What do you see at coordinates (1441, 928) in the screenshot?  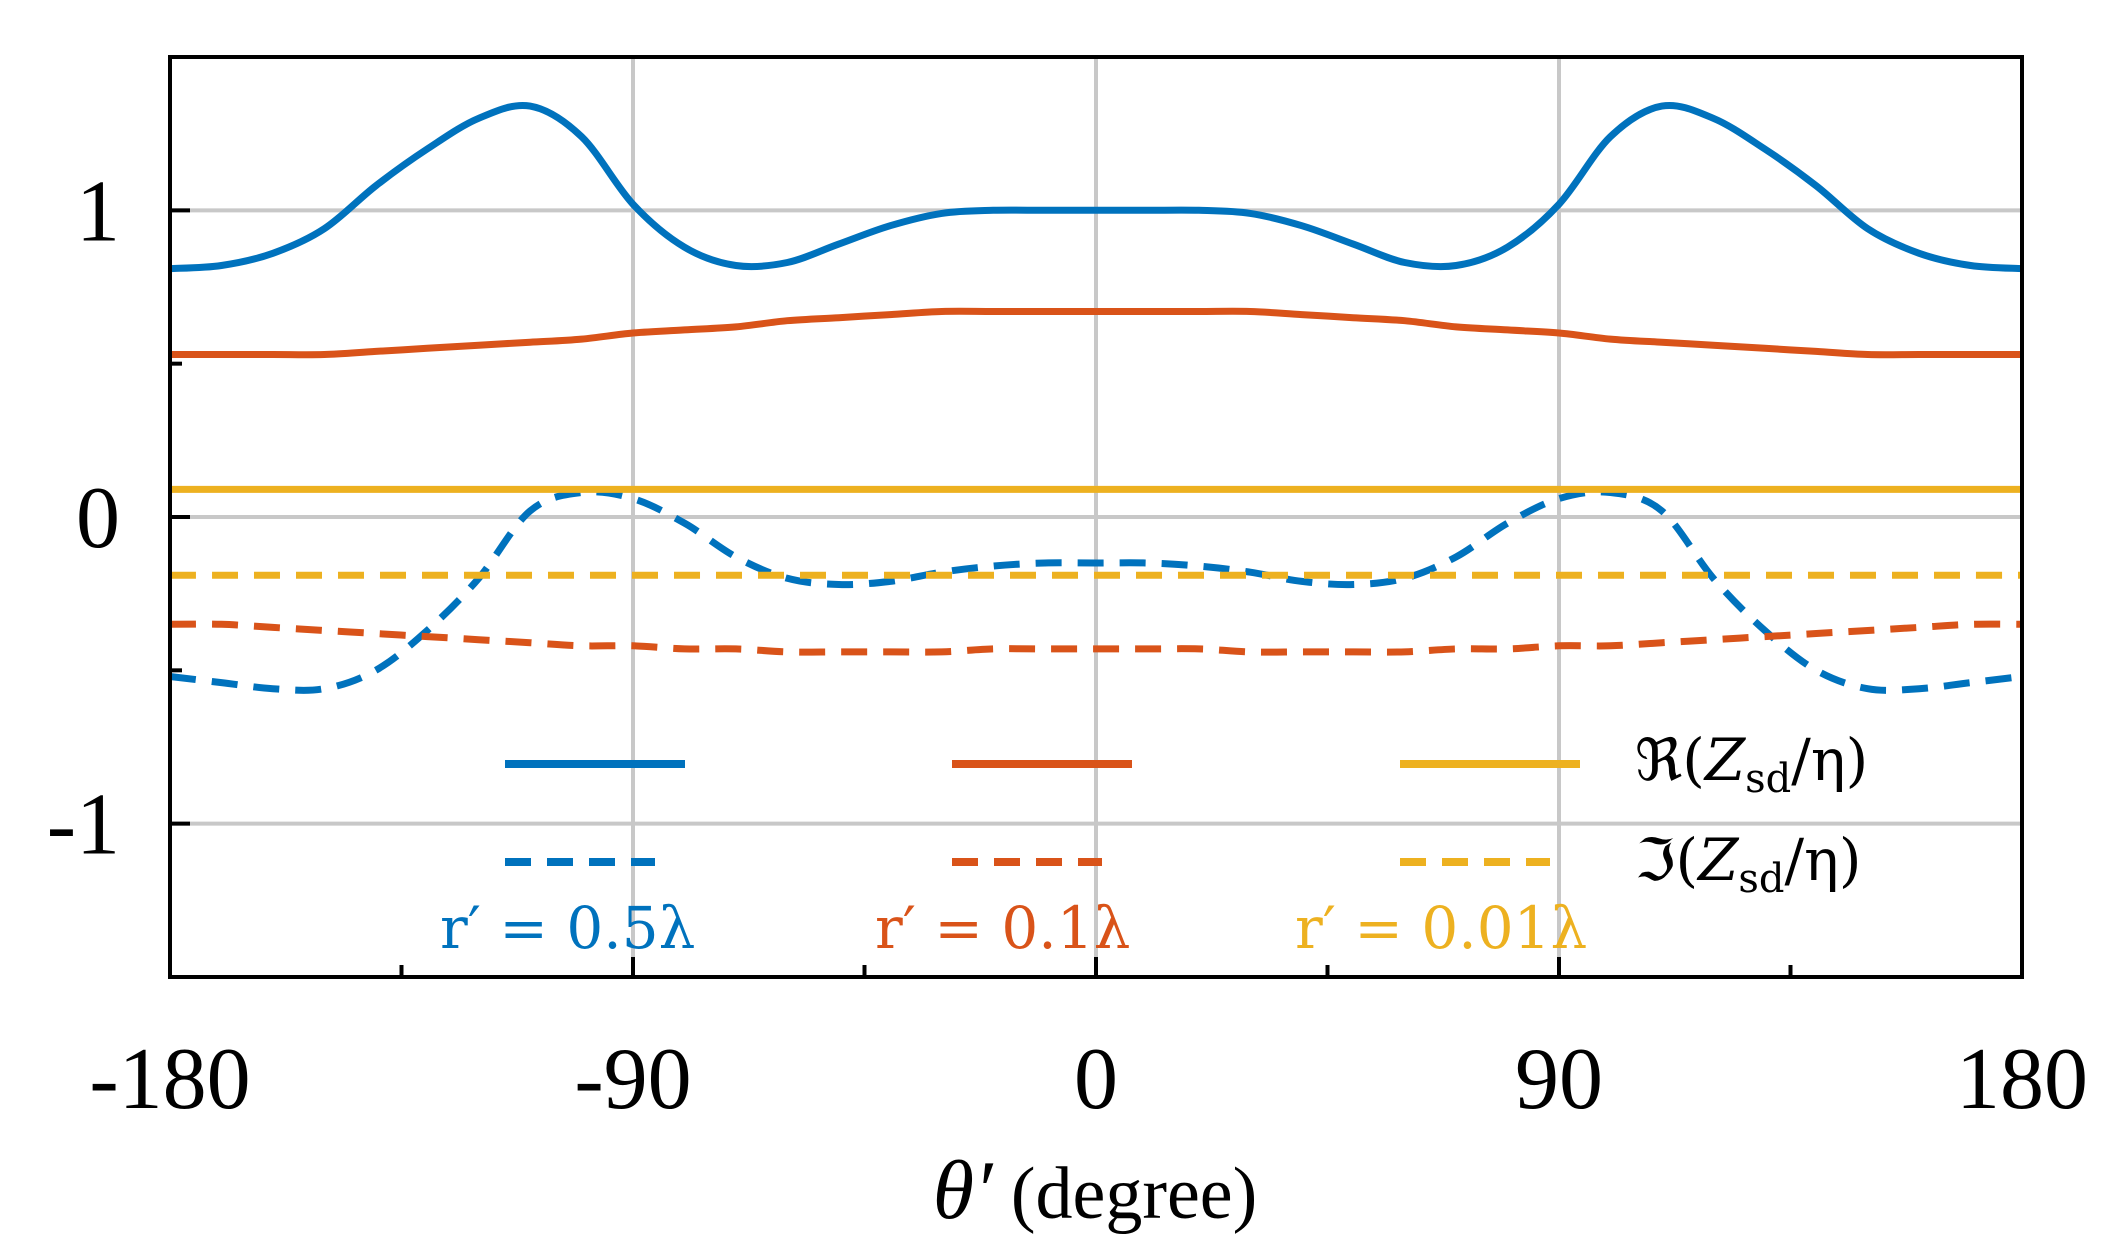 I see `legend-group-label-0.01: r′ = 0.01λ` at bounding box center [1441, 928].